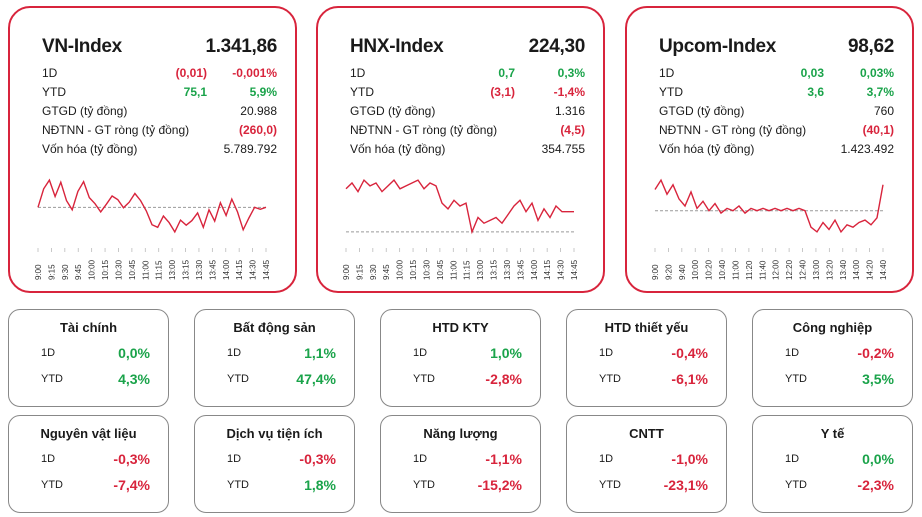  Describe the element at coordinates (718, 46) in the screenshot. I see `index-title: Upcom-Index` at that location.